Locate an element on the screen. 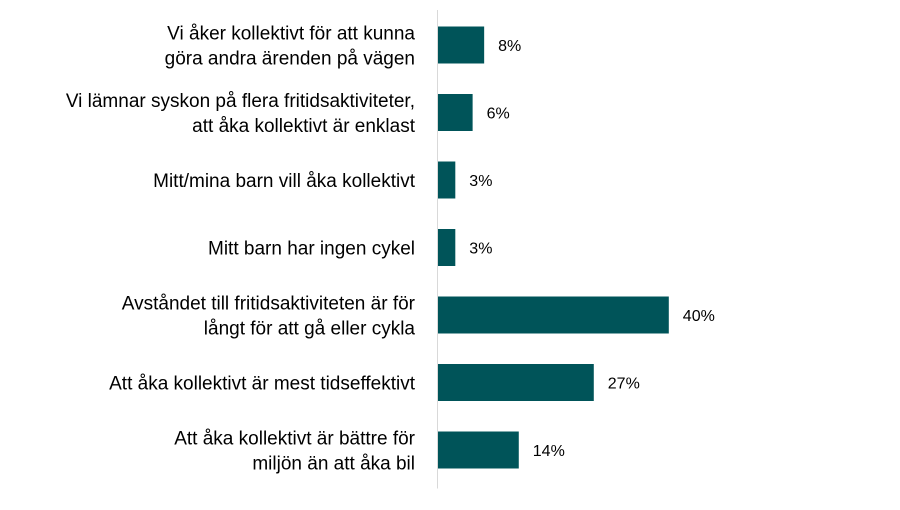 The width and height of the screenshot is (900, 510). category-label-3: Mitt/mina barn vill åka kollektivt is located at coordinates (284, 181).